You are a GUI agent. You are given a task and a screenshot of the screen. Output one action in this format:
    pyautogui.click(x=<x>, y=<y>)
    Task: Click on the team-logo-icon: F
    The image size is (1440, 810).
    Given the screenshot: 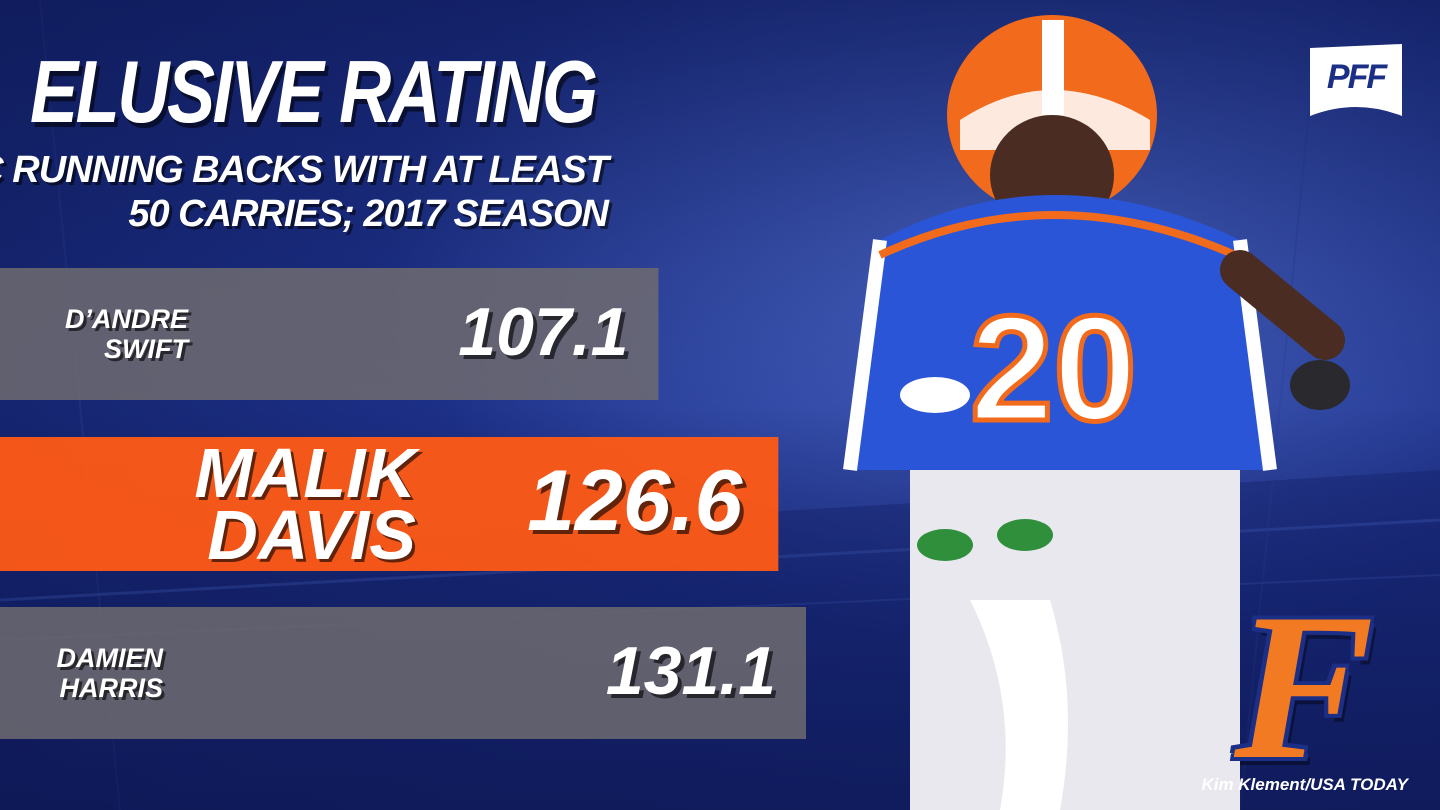 What is the action you would take?
    pyautogui.click(x=1304, y=687)
    